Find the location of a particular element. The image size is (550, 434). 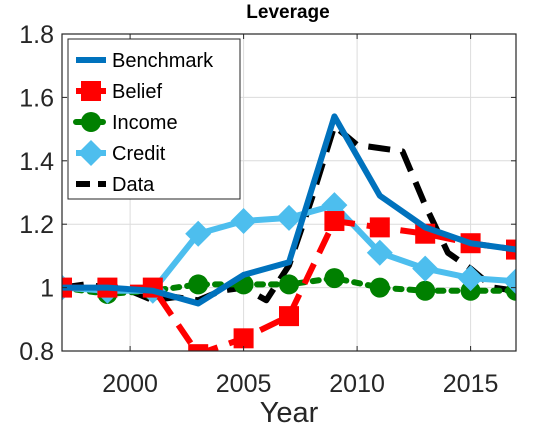

y-tick-label: 1 is located at coordinates (47, 289).